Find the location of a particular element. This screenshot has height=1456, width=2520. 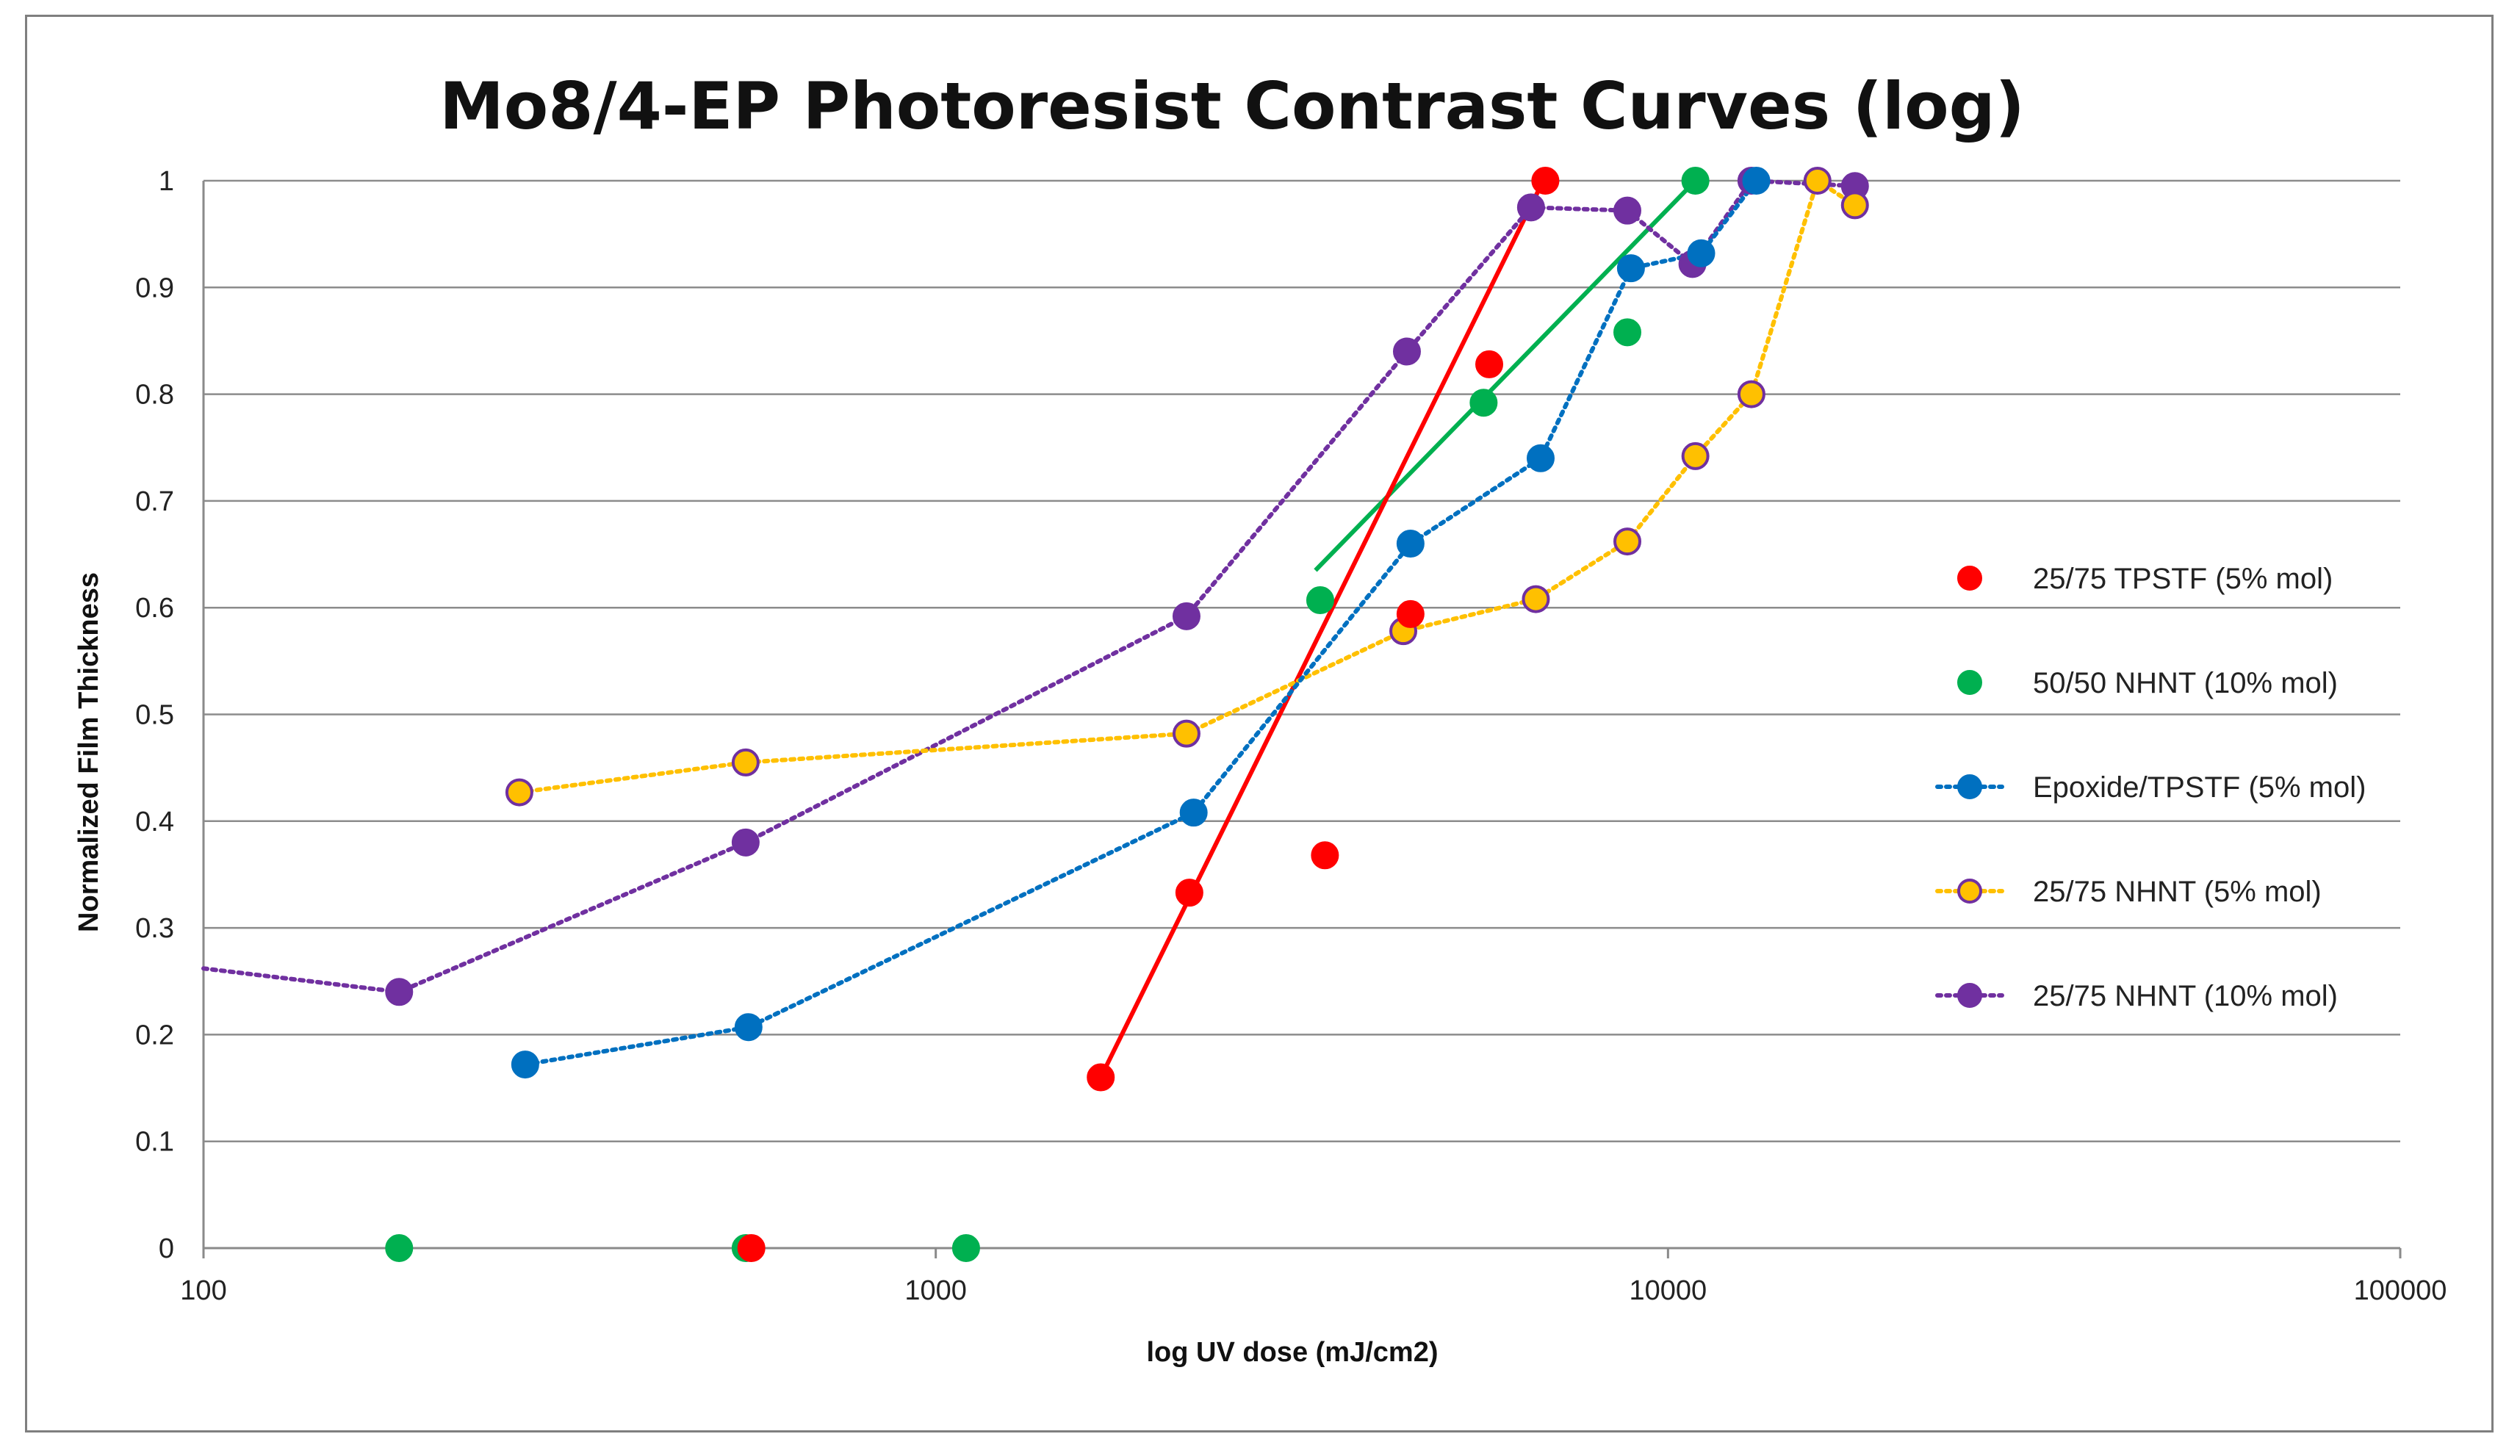

x-tick-label: 10000 is located at coordinates (1668, 1290).